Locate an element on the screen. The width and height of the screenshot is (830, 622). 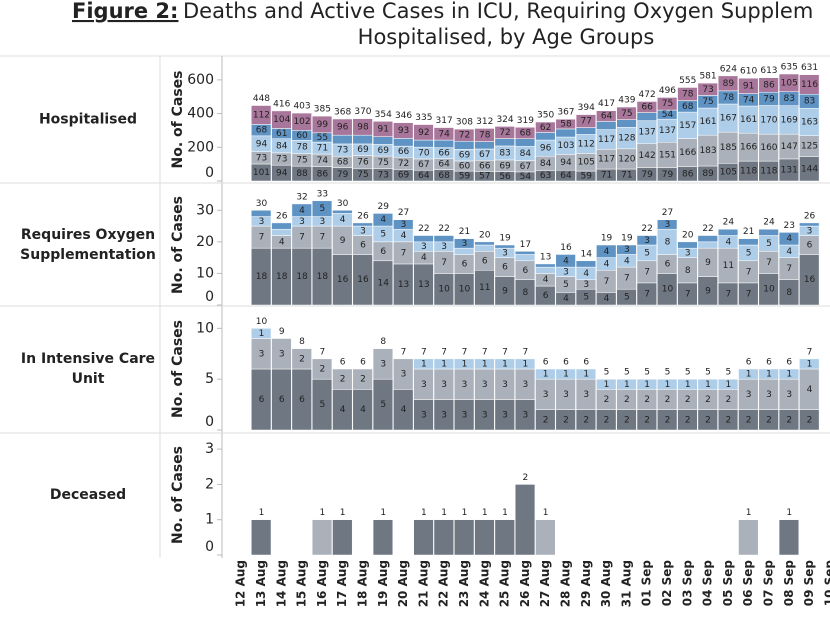
x-tick-label: 29 Aug is located at coordinates (586, 583).